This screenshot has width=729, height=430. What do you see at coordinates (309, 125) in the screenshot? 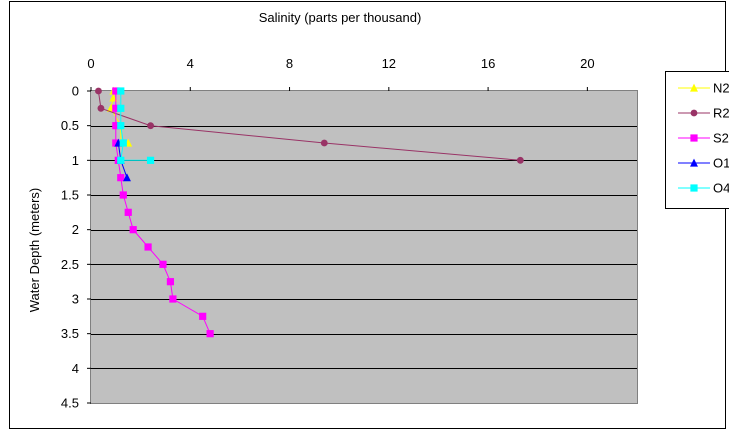
I see `series-r2` at bounding box center [309, 125].